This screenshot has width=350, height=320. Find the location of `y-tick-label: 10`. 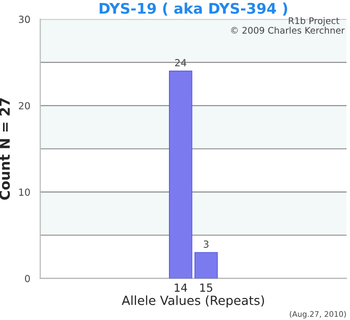

y-tick-label: 10 is located at coordinates (24, 192).